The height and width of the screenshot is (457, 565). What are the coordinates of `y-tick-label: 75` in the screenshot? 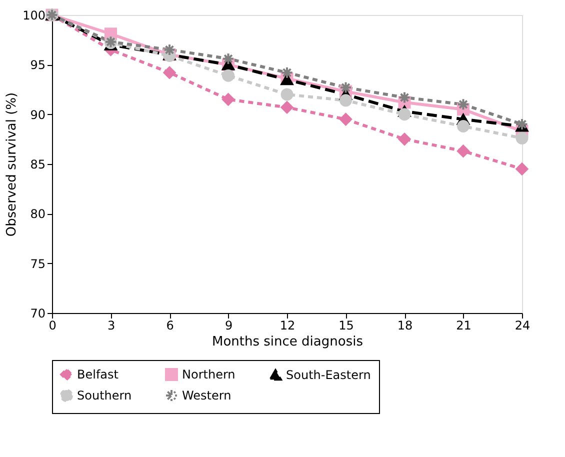 It's located at (38, 263).